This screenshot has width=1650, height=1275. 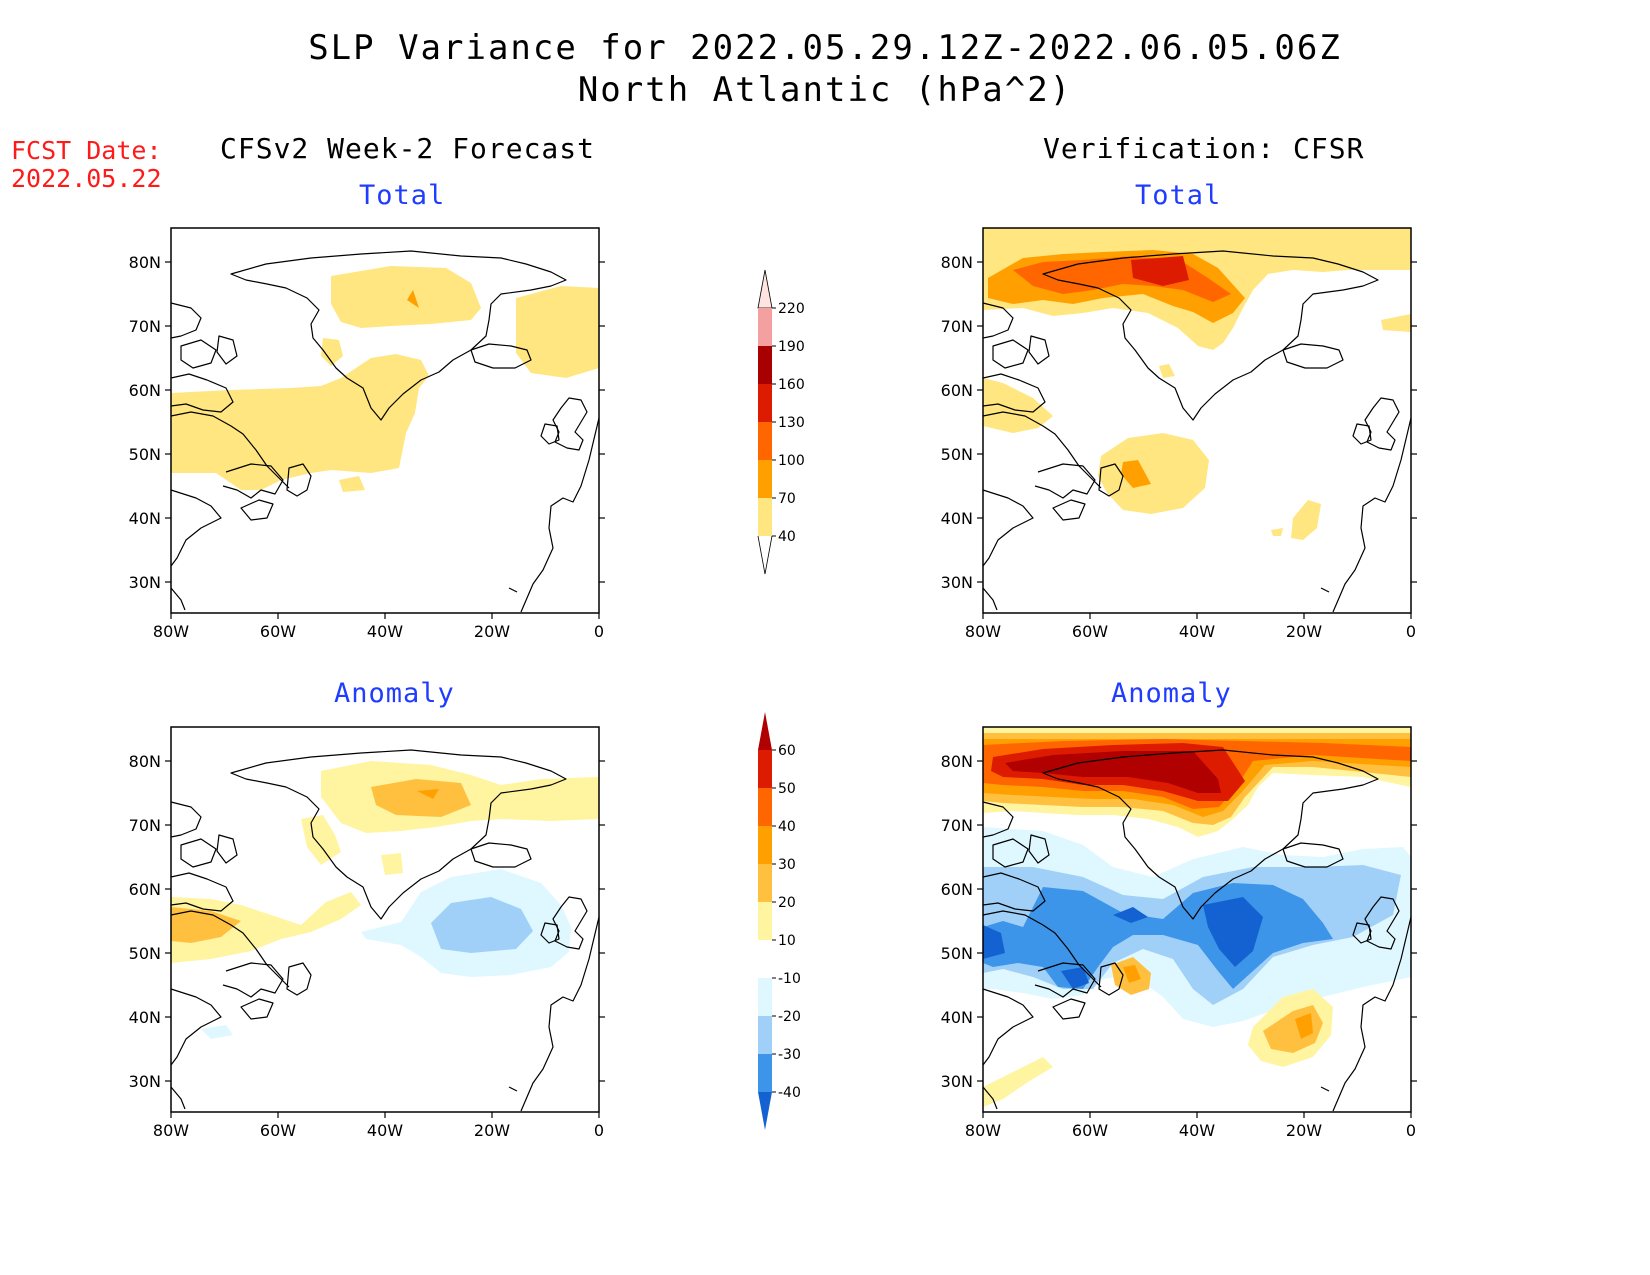 What do you see at coordinates (787, 903) in the screenshot?
I see `colorbar-level-label: 20` at bounding box center [787, 903].